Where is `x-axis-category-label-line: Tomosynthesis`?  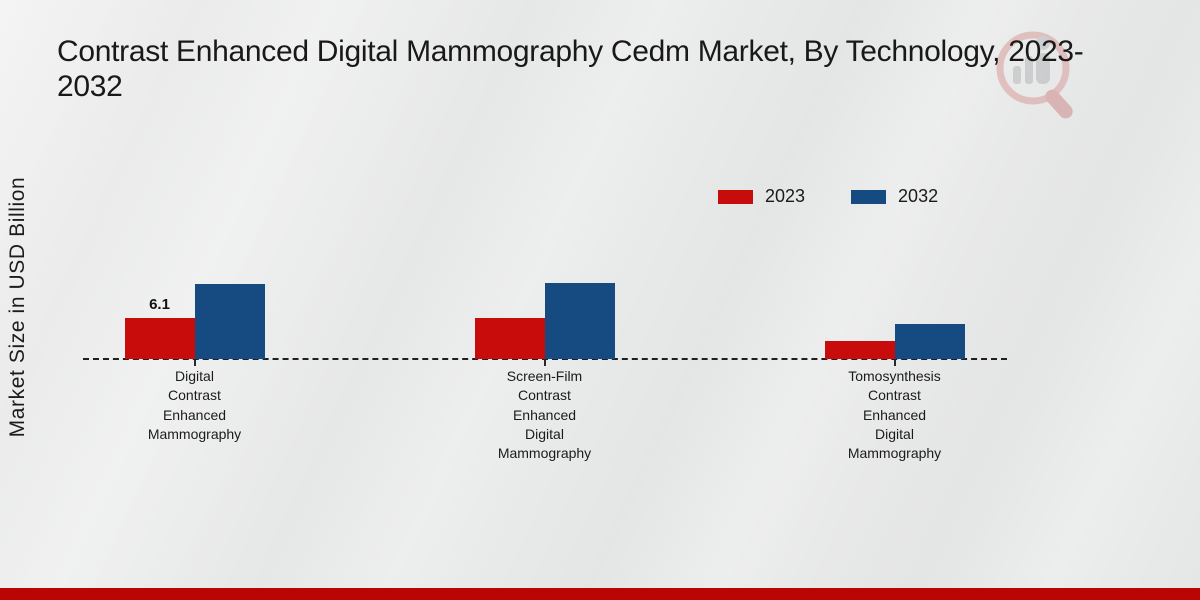
x-axis-category-label-line: Tomosynthesis is located at coordinates (894, 376).